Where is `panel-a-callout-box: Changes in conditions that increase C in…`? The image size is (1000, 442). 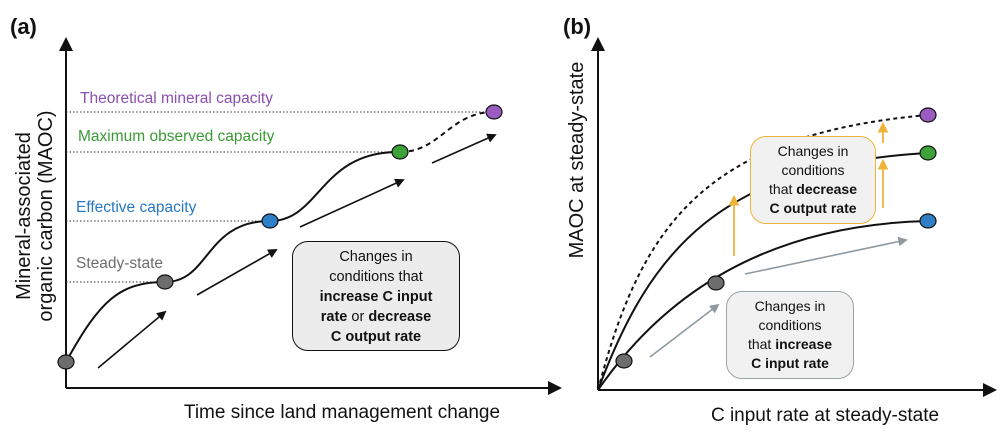 panel-a-callout-box: Changes in conditions that increase C in… is located at coordinates (376, 296).